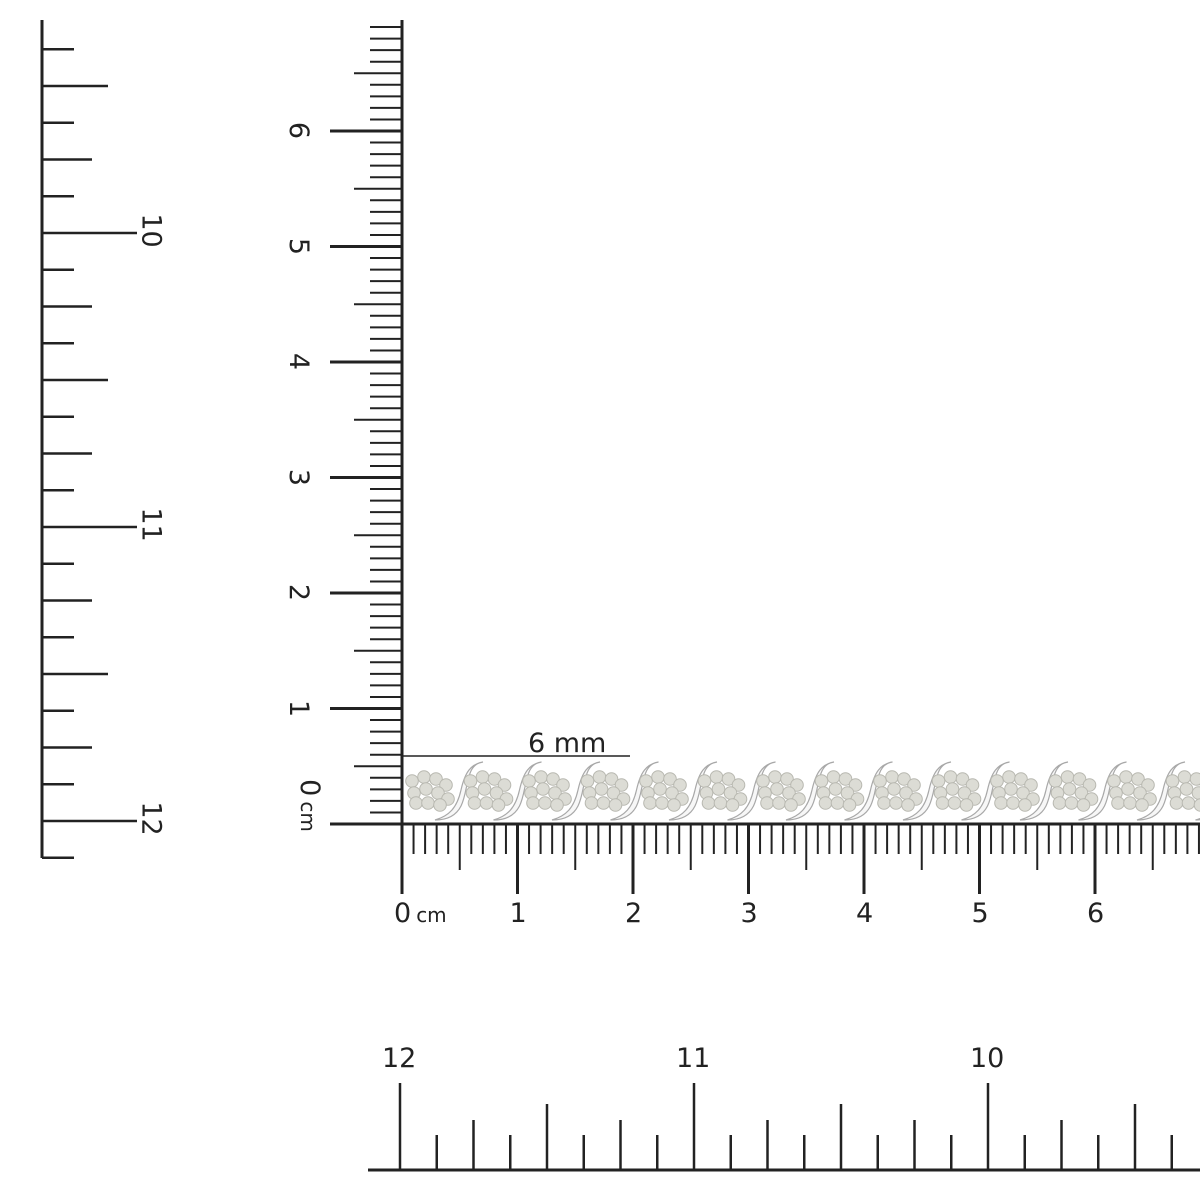 This screenshot has width=1200, height=1200. Describe the element at coordinates (309, 788) in the screenshot. I see `cm-label-0-text: 0` at that location.